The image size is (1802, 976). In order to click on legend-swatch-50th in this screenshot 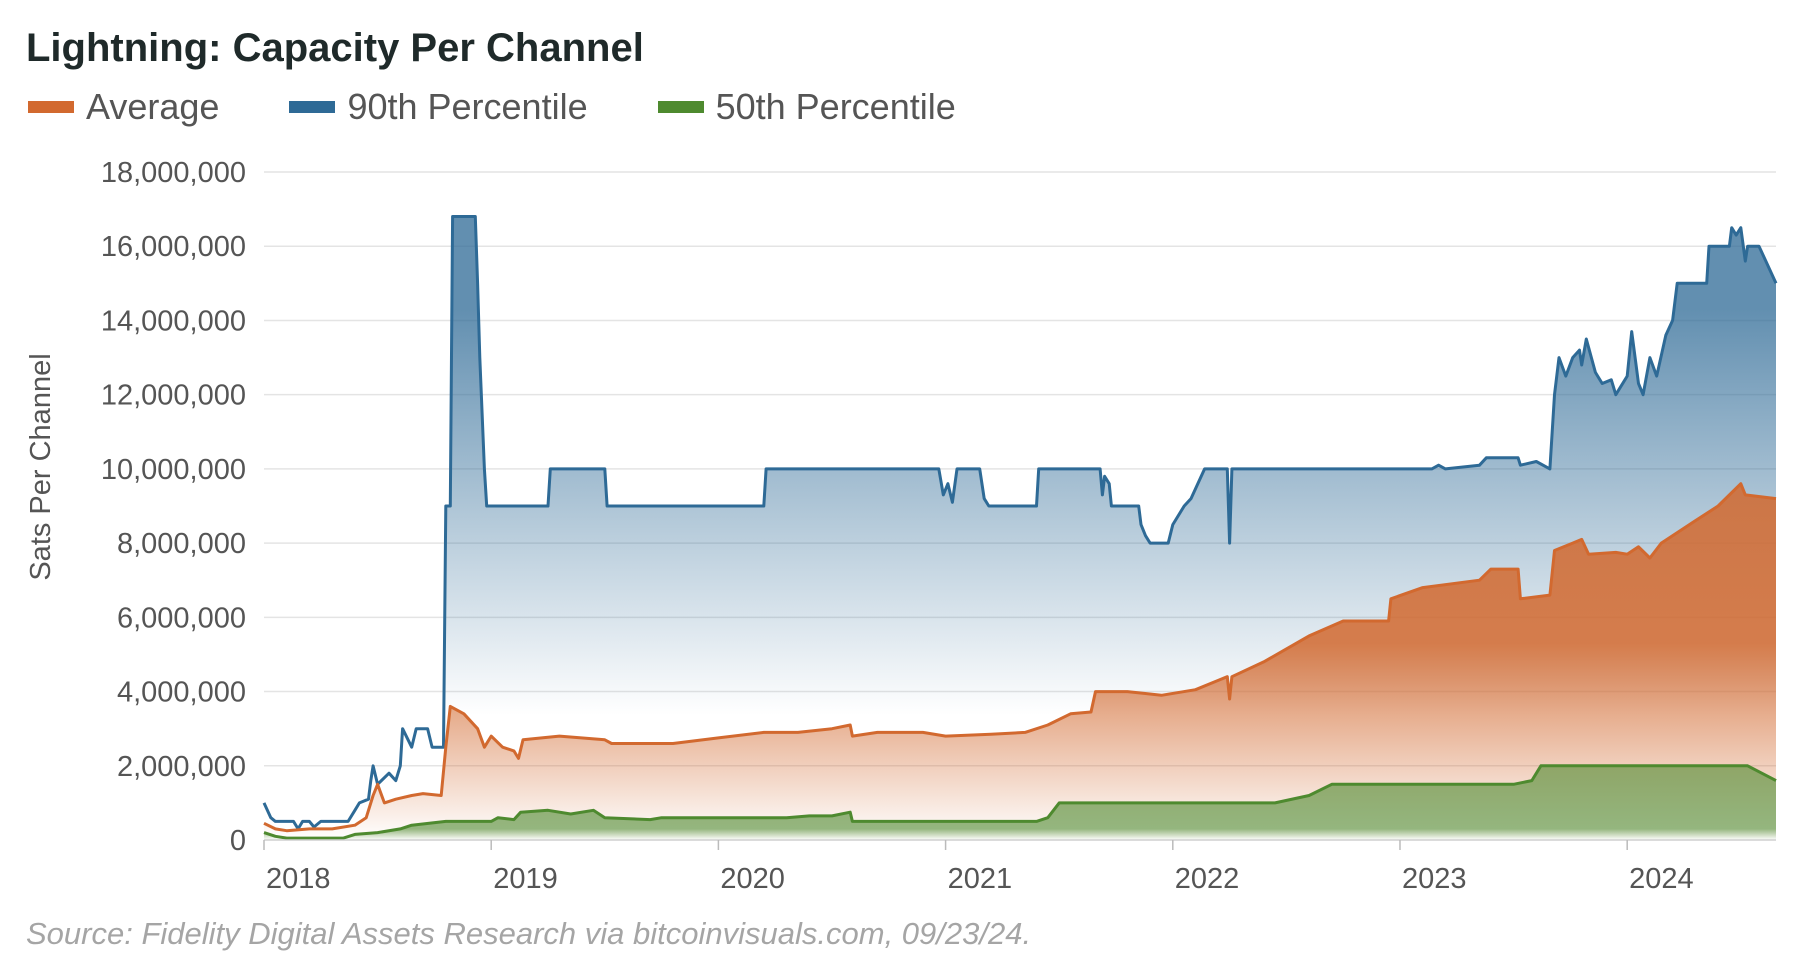, I will do `click(680, 107)`.